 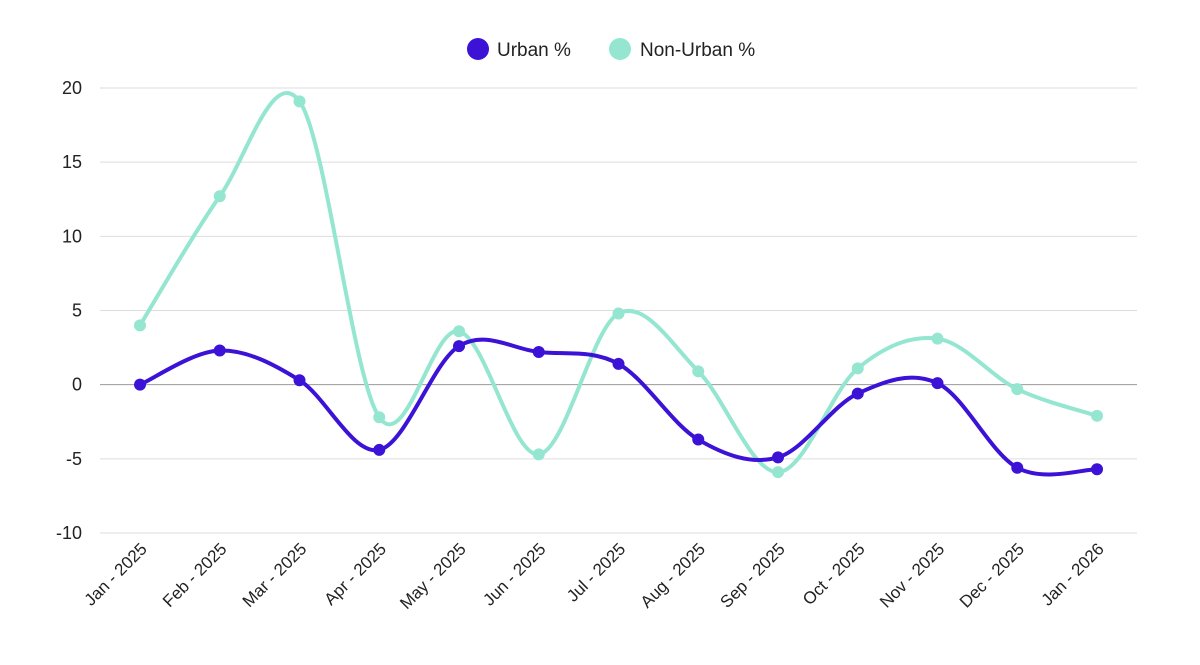 What do you see at coordinates (596, 572) in the screenshot?
I see `x-tick-label: Jul - 2025` at bounding box center [596, 572].